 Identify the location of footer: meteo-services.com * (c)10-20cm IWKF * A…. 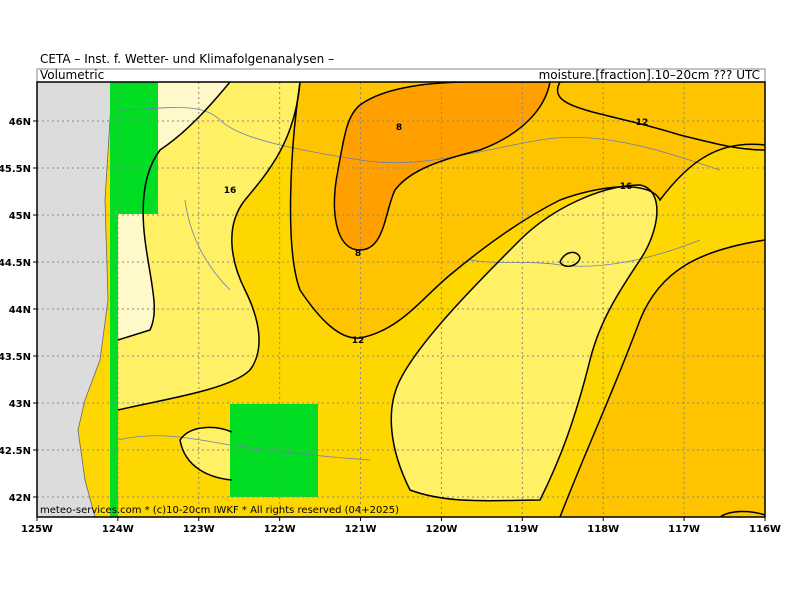
(219, 510).